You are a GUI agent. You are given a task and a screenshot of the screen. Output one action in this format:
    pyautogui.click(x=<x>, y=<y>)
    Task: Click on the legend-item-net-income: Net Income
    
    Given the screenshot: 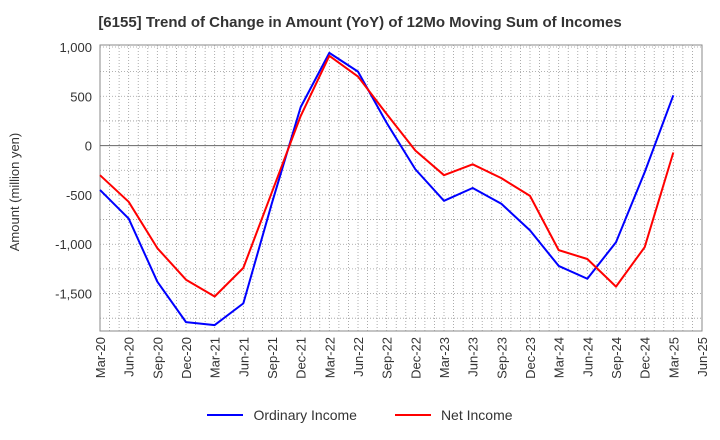 What is the action you would take?
    pyautogui.click(x=453, y=415)
    